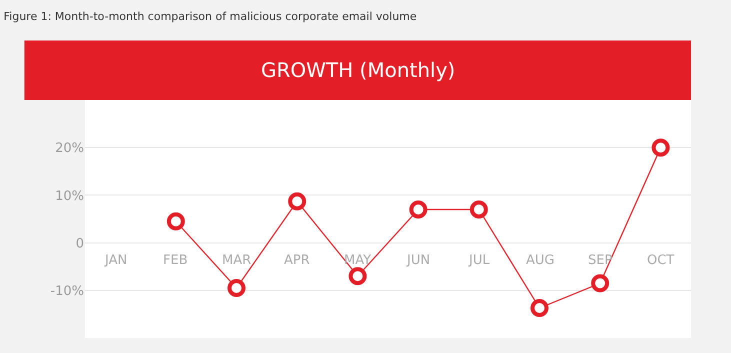  Describe the element at coordinates (69, 148) in the screenshot. I see `y-tick-label: 20%` at that location.